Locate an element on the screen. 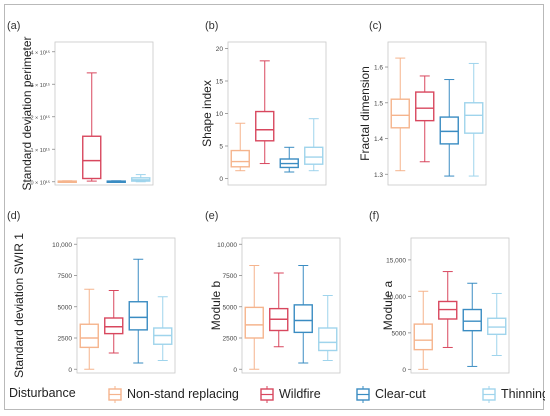  y-tick-label: 1 × 10¹⁵ is located at coordinates (40, 150).